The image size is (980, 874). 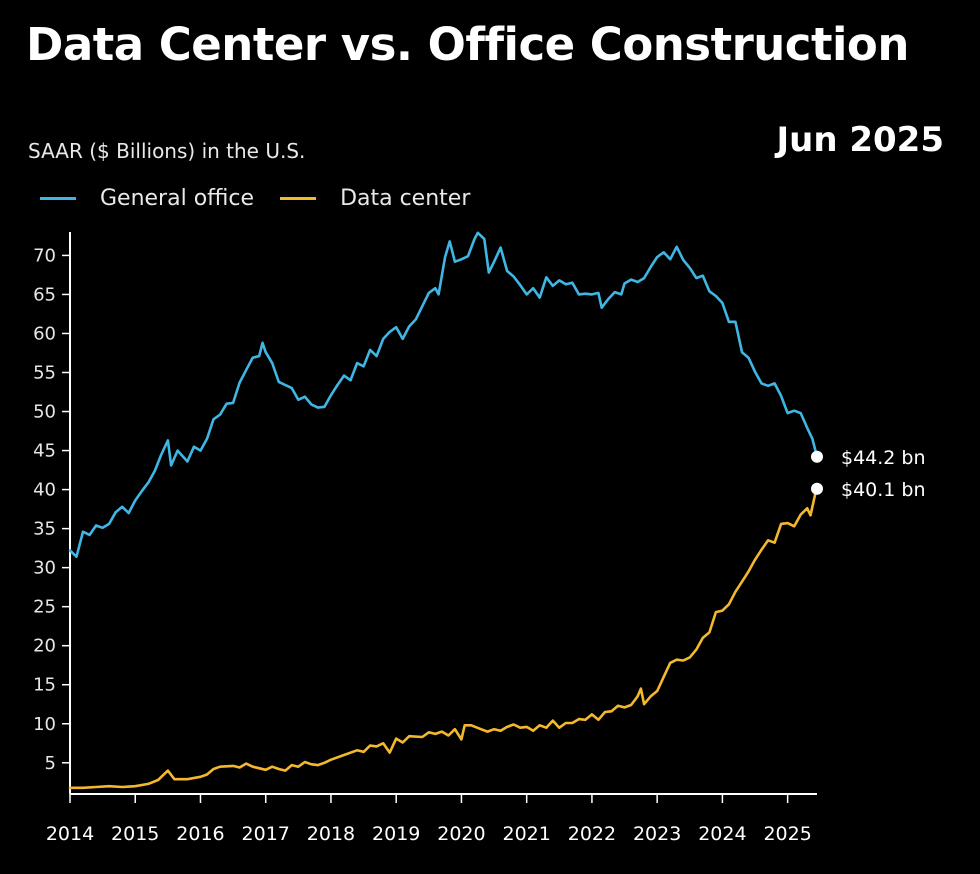 What do you see at coordinates (787, 834) in the screenshot?
I see `x-tick-label: 2025` at bounding box center [787, 834].